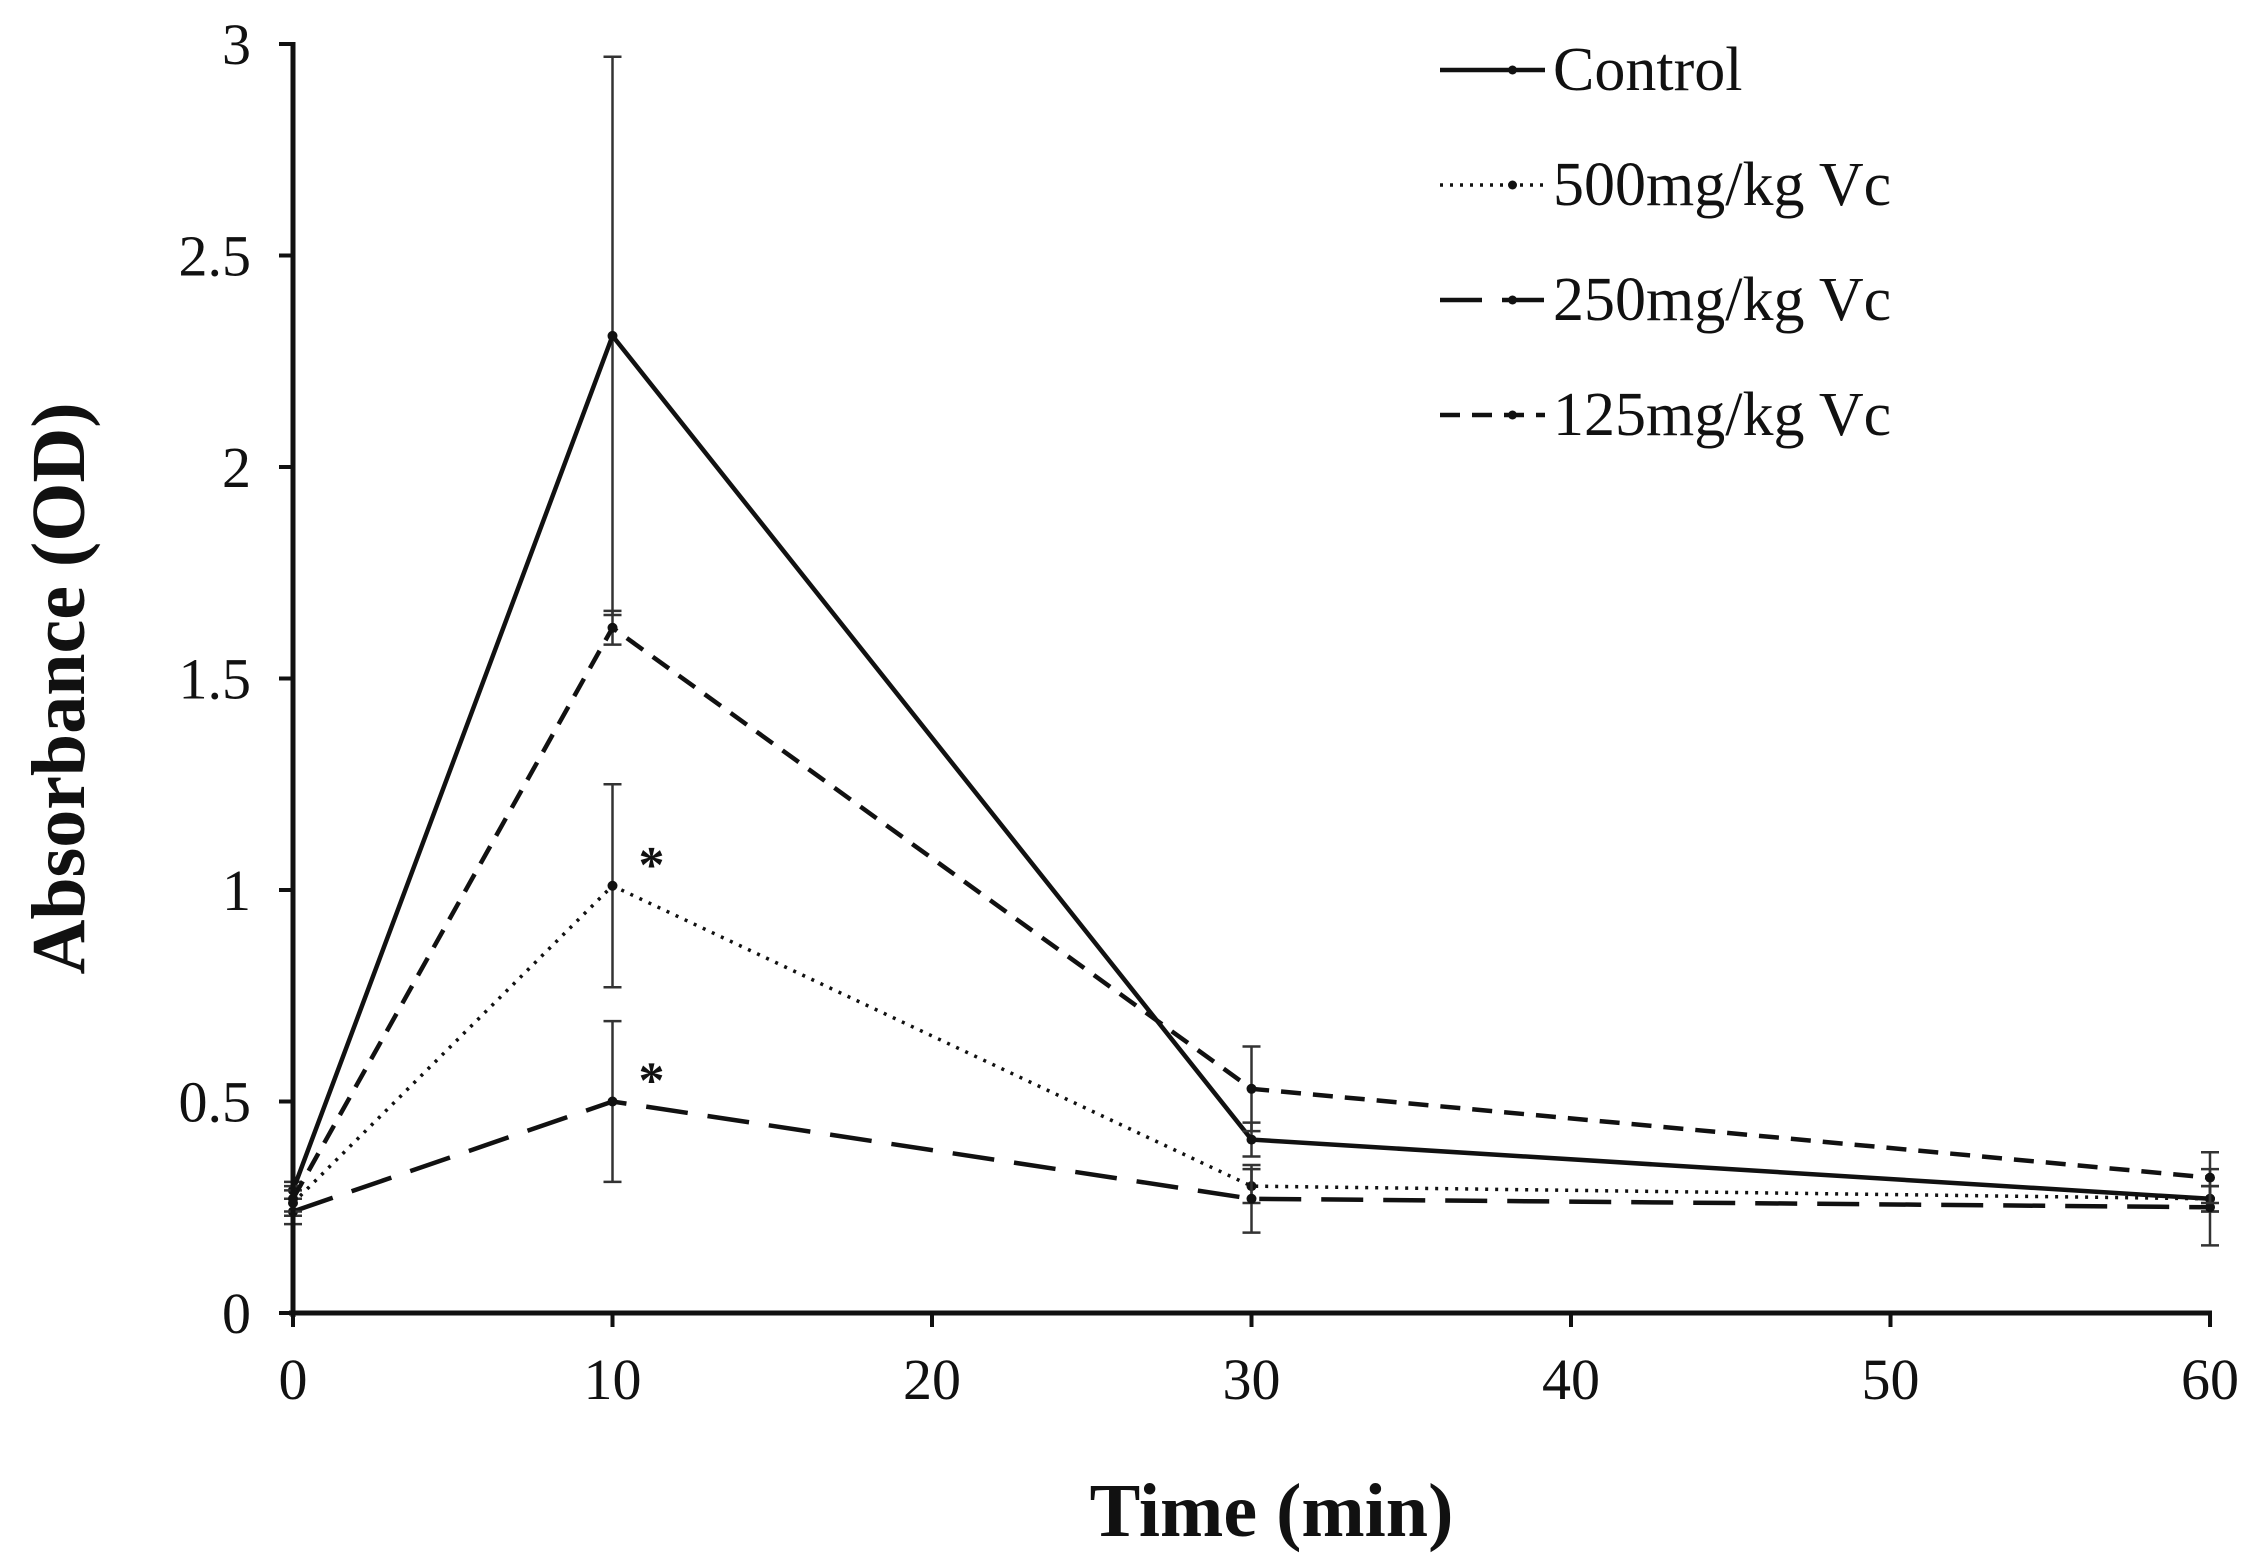 This screenshot has height=1557, width=2255. Describe the element at coordinates (1272, 1511) in the screenshot. I see `x-axis-title: Time (min)` at that location.